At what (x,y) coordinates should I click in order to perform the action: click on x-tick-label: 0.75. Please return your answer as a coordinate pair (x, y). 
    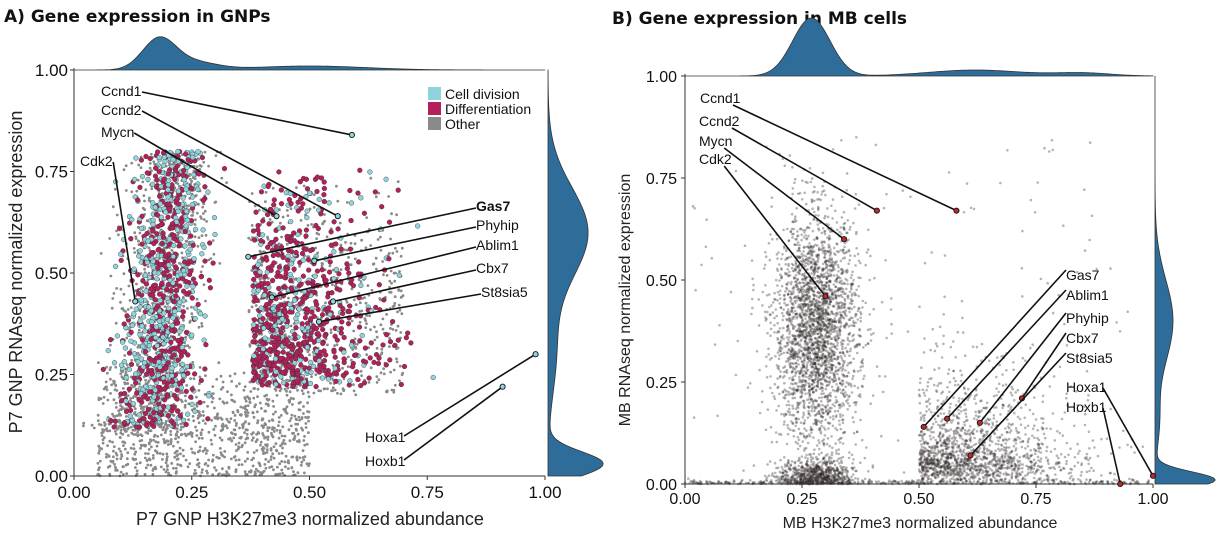
    Looking at the image, I should click on (427, 492).